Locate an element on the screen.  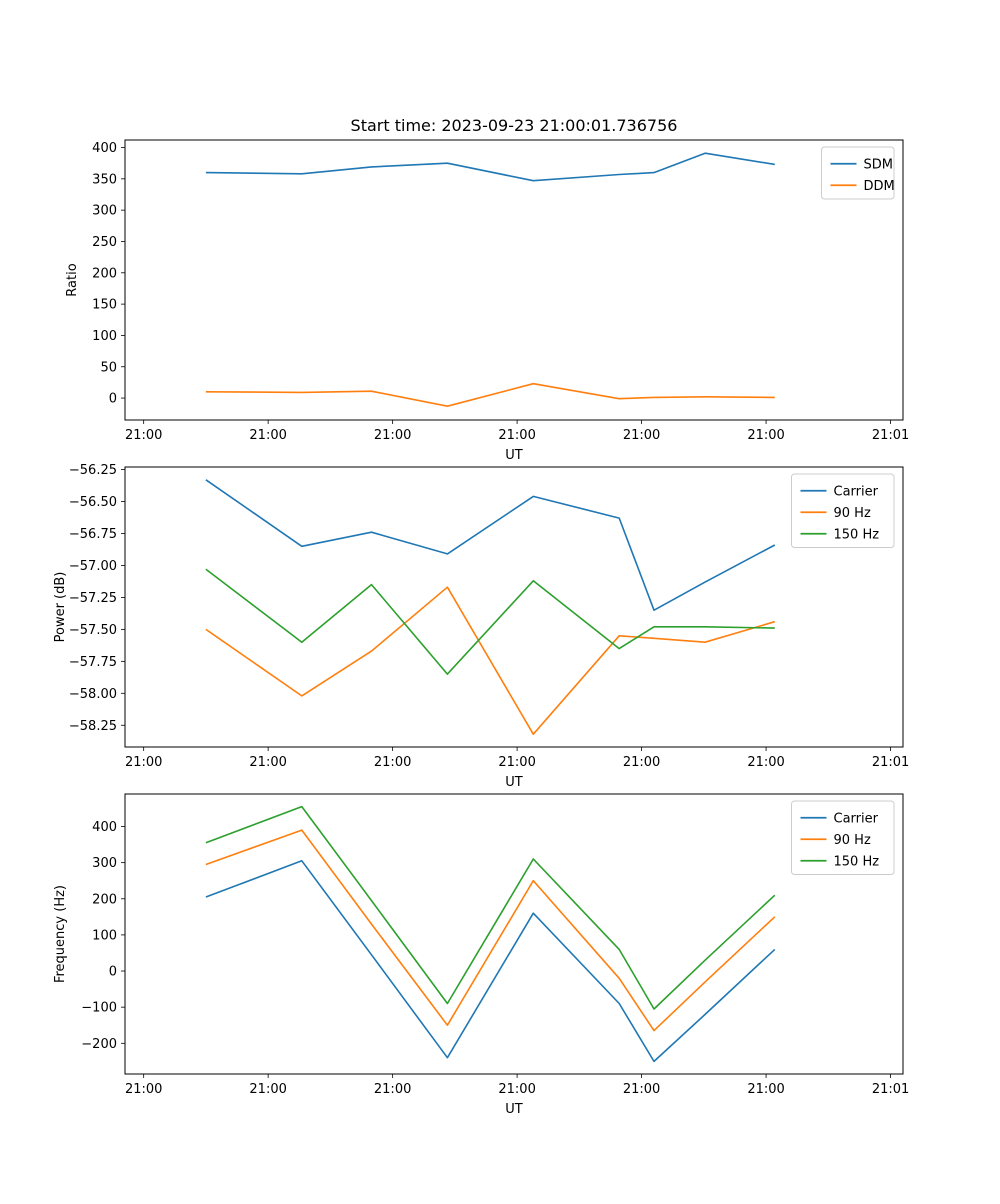
y-tick-label: −58.00 is located at coordinates (93, 694).